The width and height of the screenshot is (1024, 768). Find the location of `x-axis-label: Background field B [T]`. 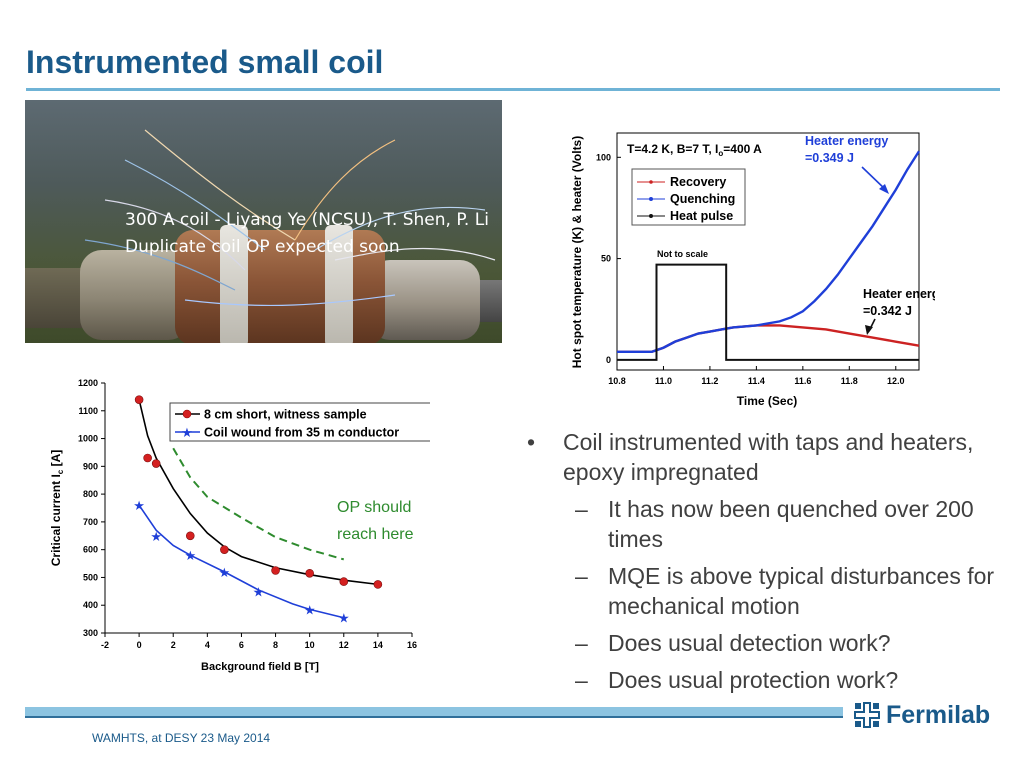

x-axis-label: Background field B [T] is located at coordinates (260, 667).